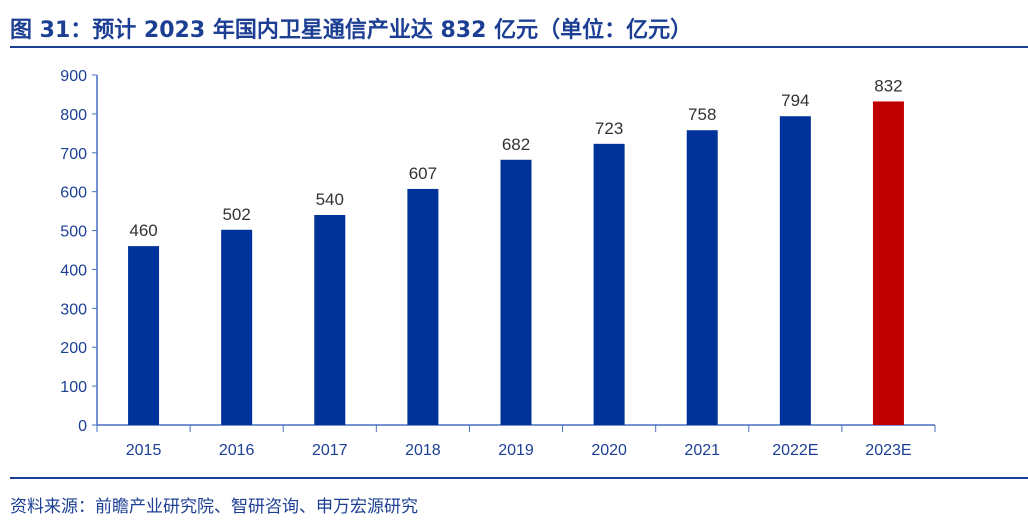  Describe the element at coordinates (73, 76) in the screenshot. I see `y-tick-label: 900` at that location.